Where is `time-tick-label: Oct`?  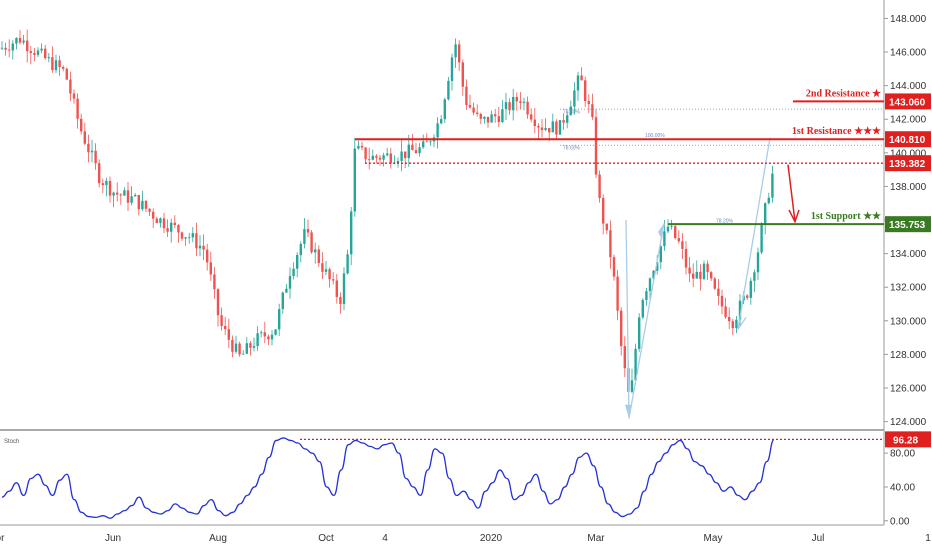
time-tick-label: Oct is located at coordinates (326, 538).